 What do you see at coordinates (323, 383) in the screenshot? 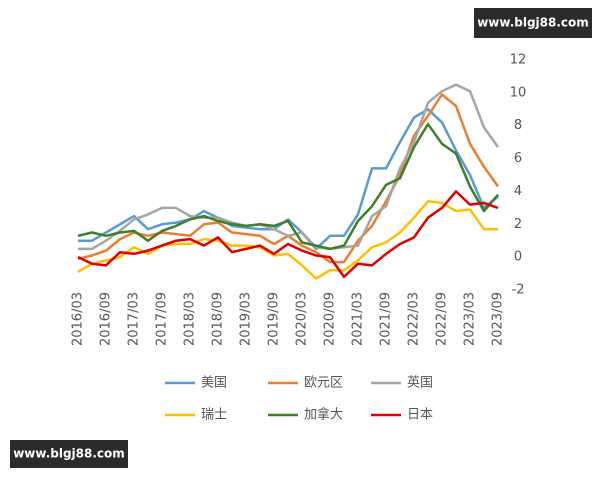
I see `legend-label: 欧元区` at bounding box center [323, 383].